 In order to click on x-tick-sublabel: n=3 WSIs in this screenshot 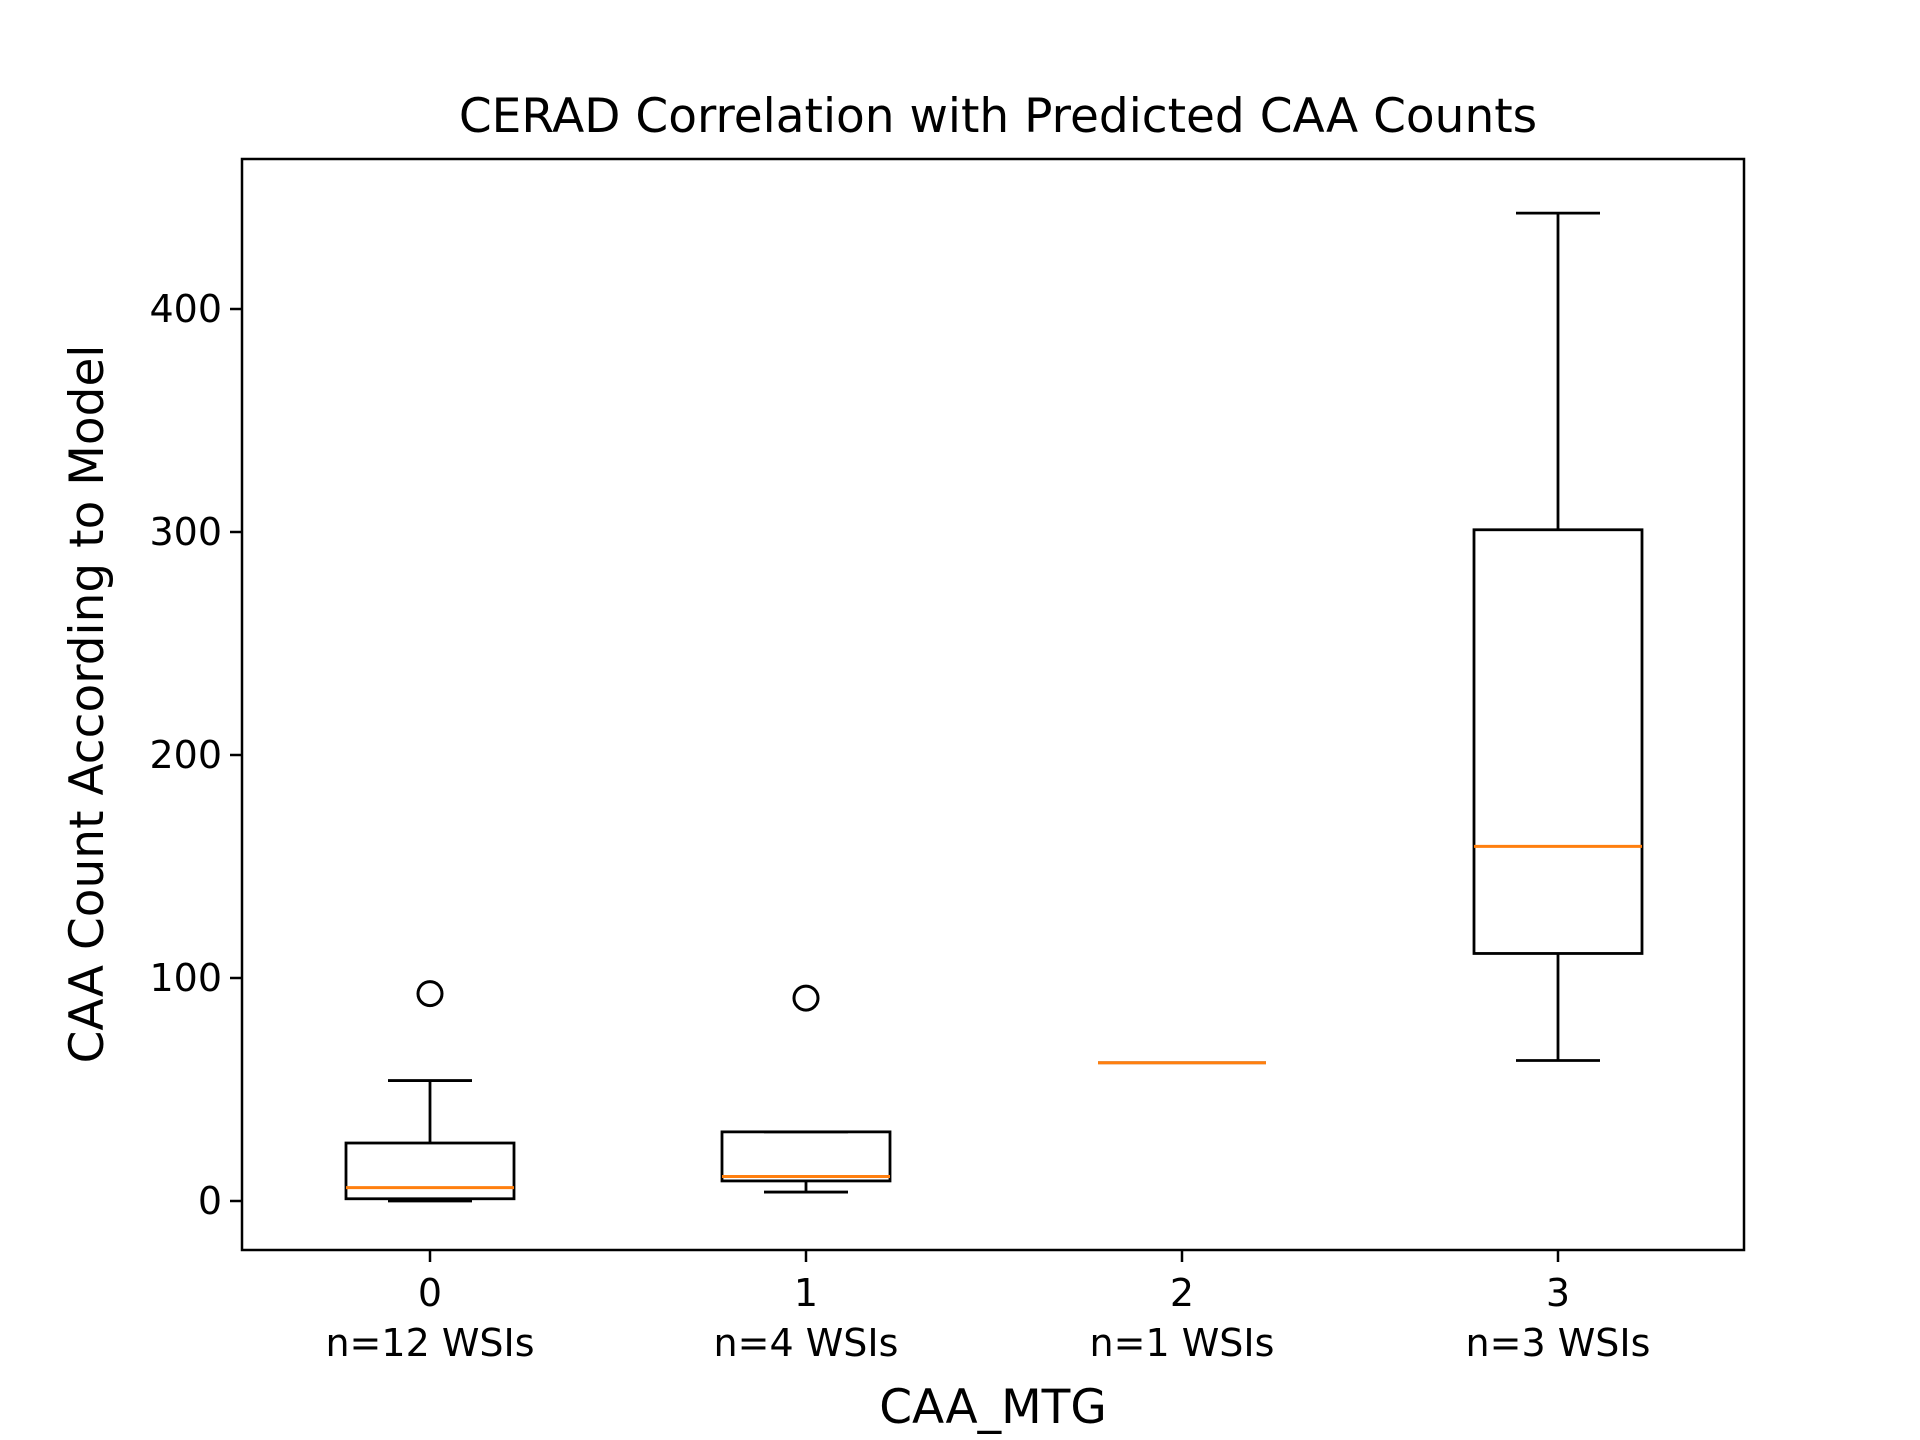, I will do `click(1558, 1343)`.